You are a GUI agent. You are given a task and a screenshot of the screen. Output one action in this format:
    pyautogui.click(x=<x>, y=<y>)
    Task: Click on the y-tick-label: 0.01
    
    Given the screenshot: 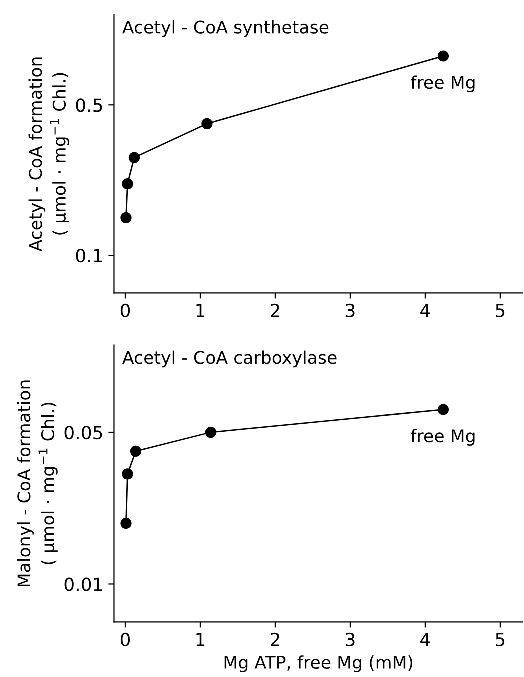 What is the action you would take?
    pyautogui.click(x=83, y=585)
    